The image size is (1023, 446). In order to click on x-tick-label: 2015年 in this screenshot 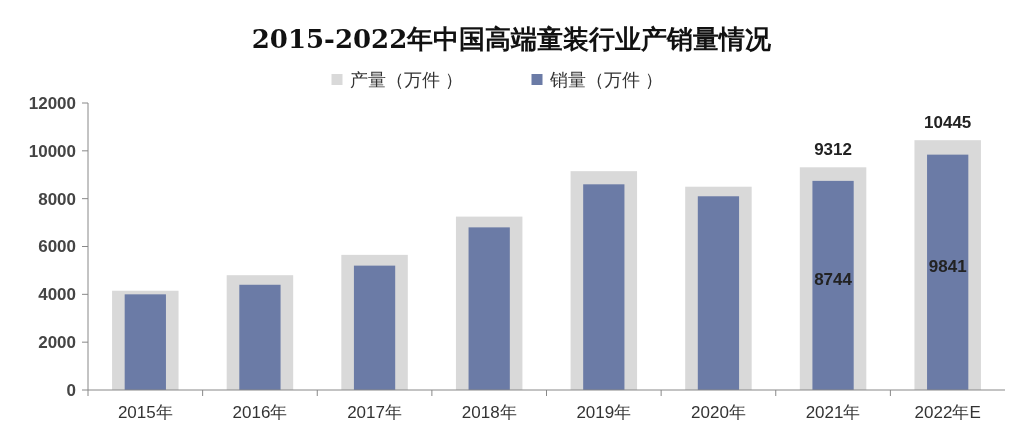, I will do `click(145, 412)`.